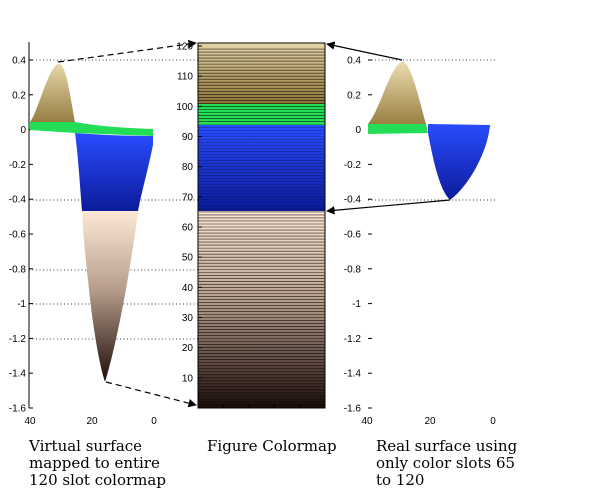 Image resolution: width=600 pixels, height=496 pixels. I want to click on right-green-band, so click(398, 129).